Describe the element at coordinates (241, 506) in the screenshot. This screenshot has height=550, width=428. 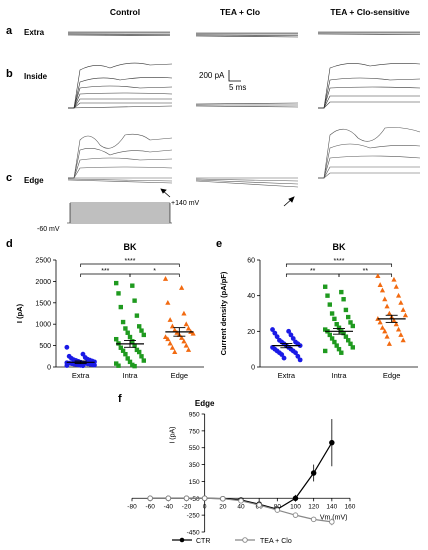
I see `x-tick-label: 40` at that location.